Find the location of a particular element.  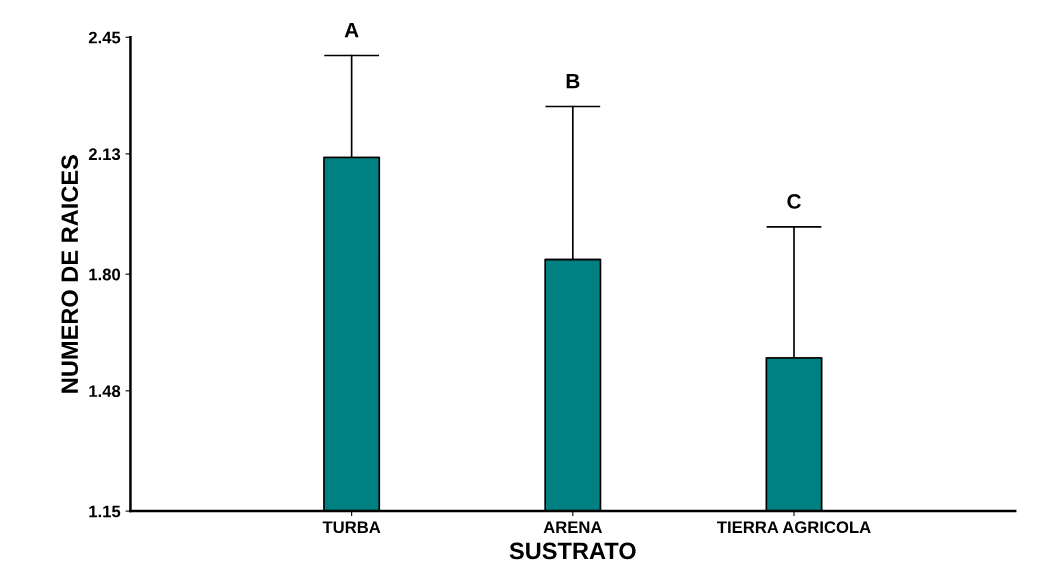

x-tick-label: TIERRA AGRICOLA is located at coordinates (794, 527).